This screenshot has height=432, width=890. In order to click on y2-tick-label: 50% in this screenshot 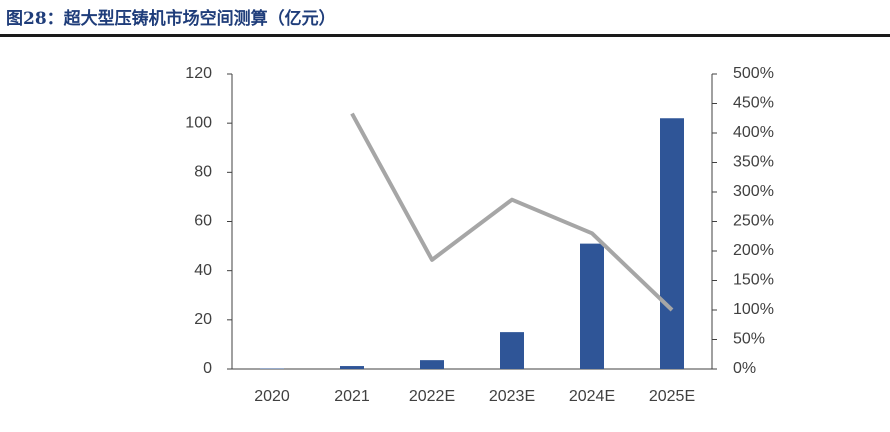, I will do `click(749, 339)`.